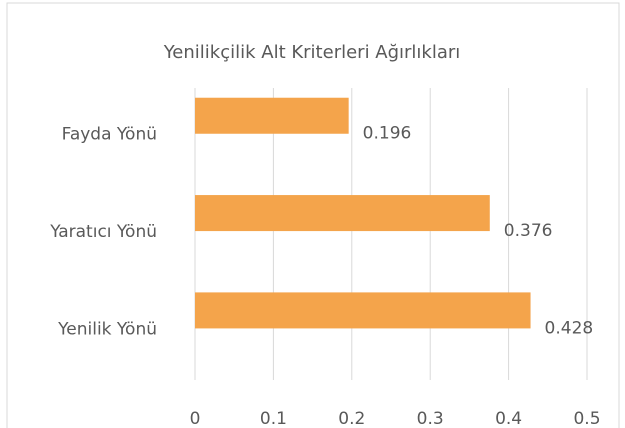 The height and width of the screenshot is (428, 625). What do you see at coordinates (528, 231) in the screenshot?
I see `value-label: 0.376` at bounding box center [528, 231].